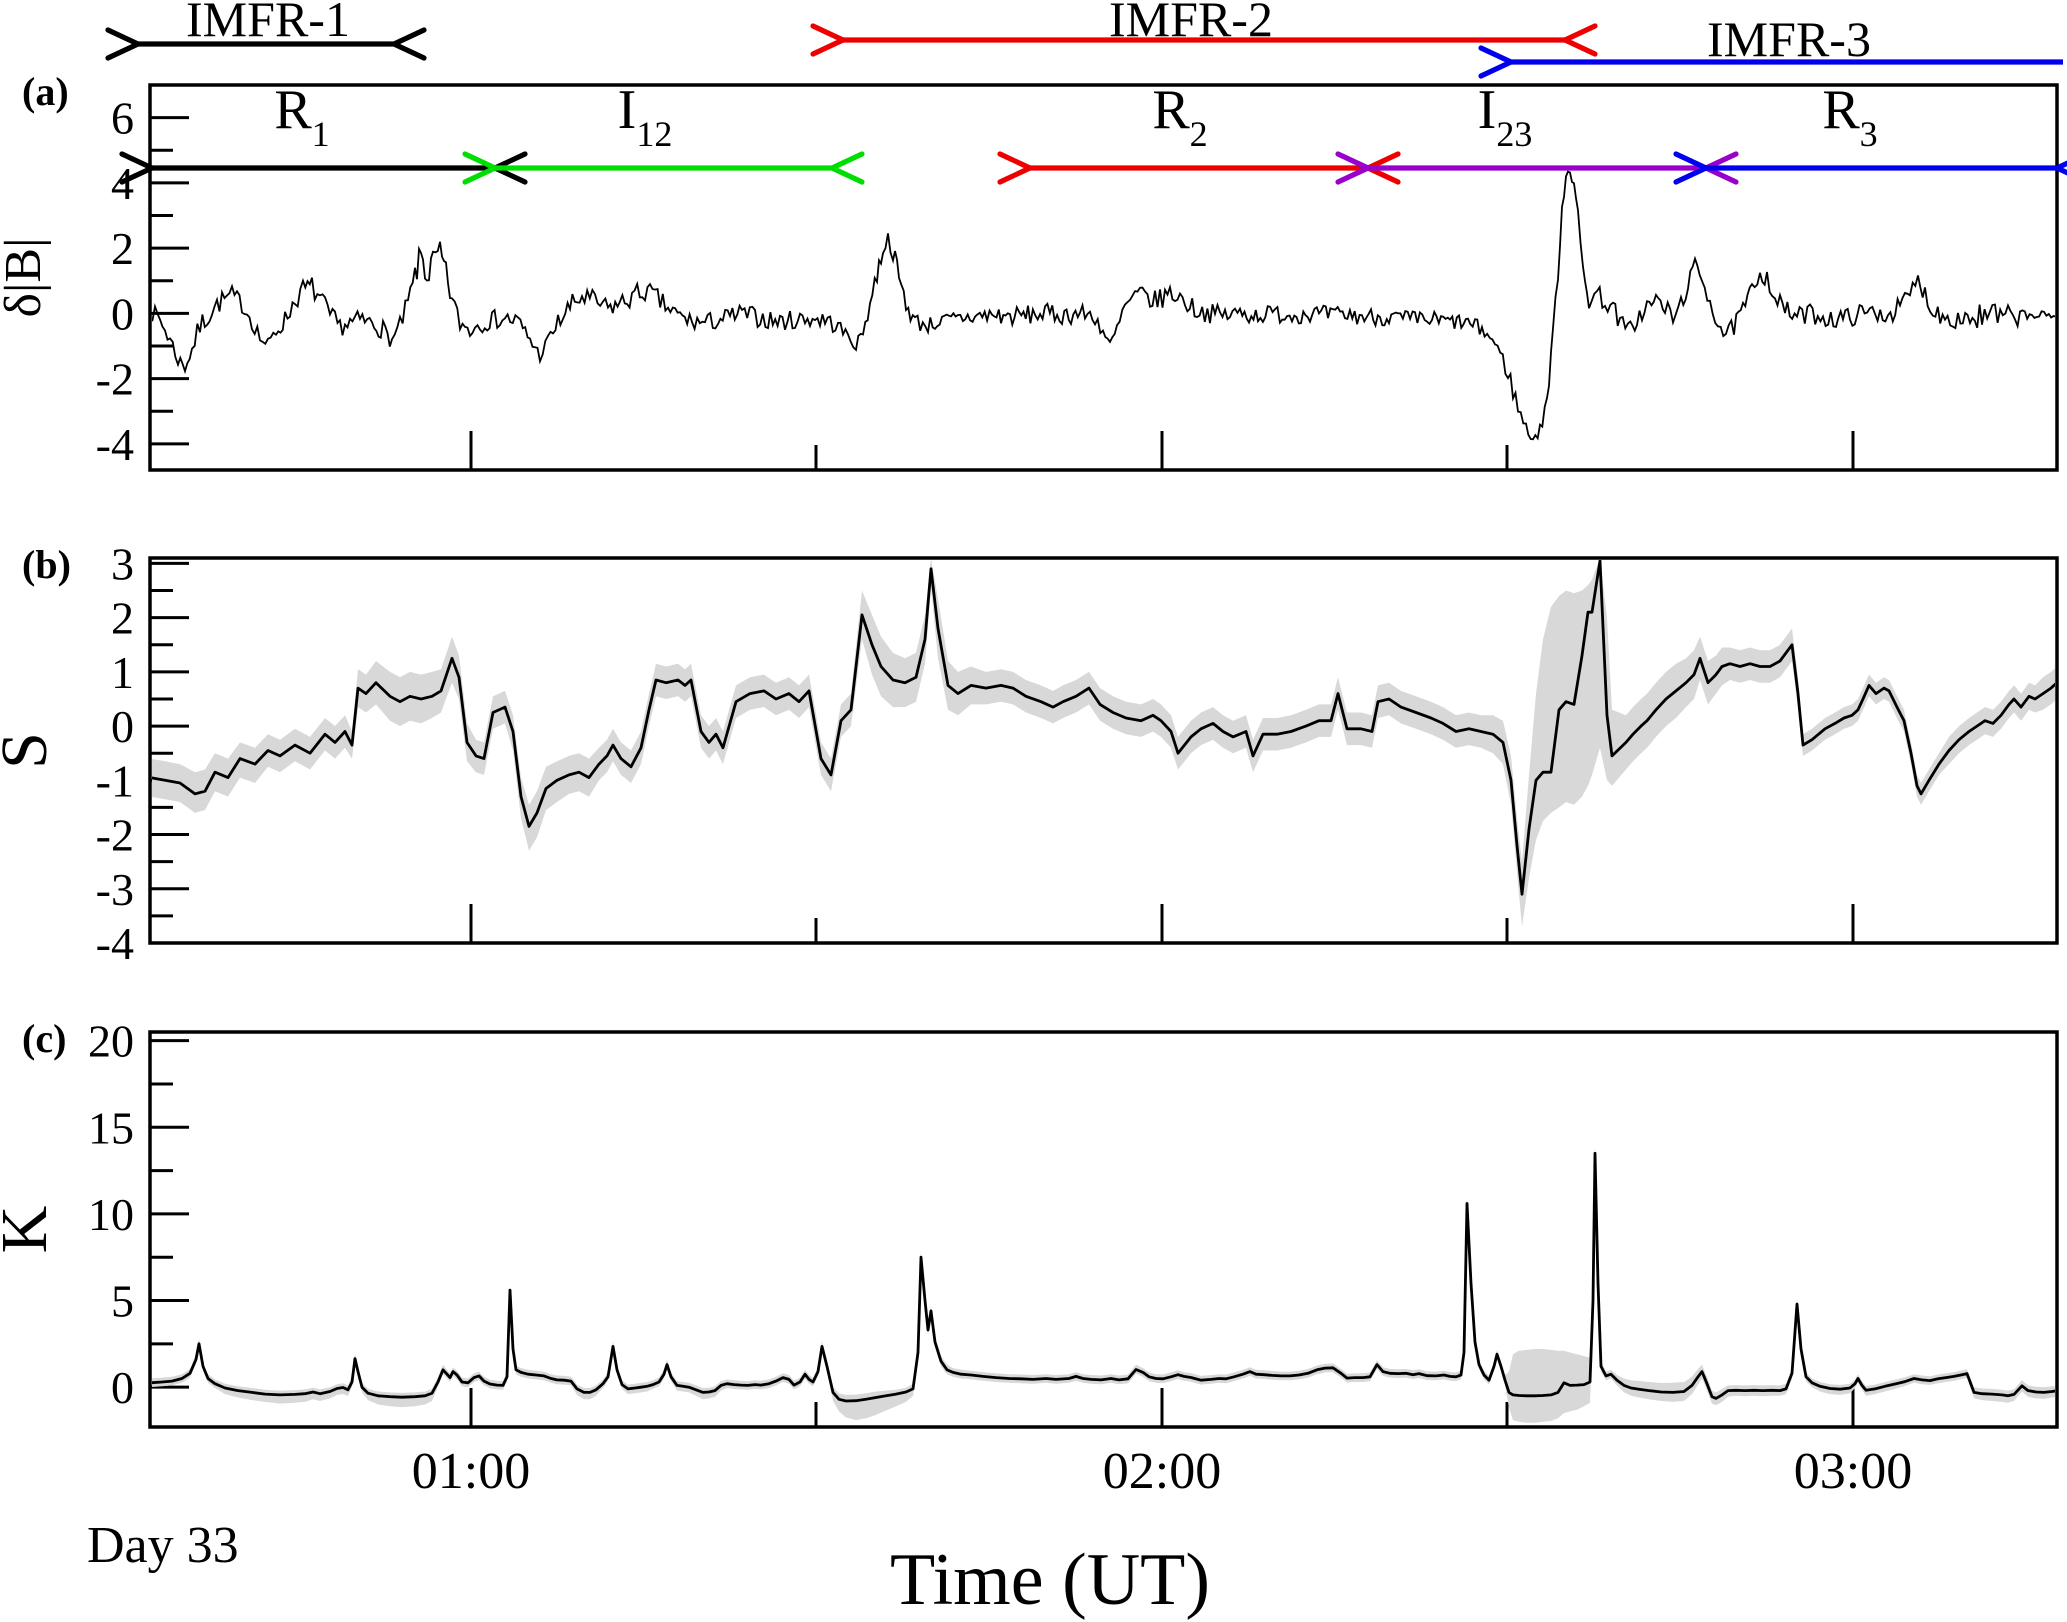 Image resolution: width=2067 pixels, height=1622 pixels. Describe the element at coordinates (111, 1127) in the screenshot. I see `panel-c-ytick-label: 15` at that location.